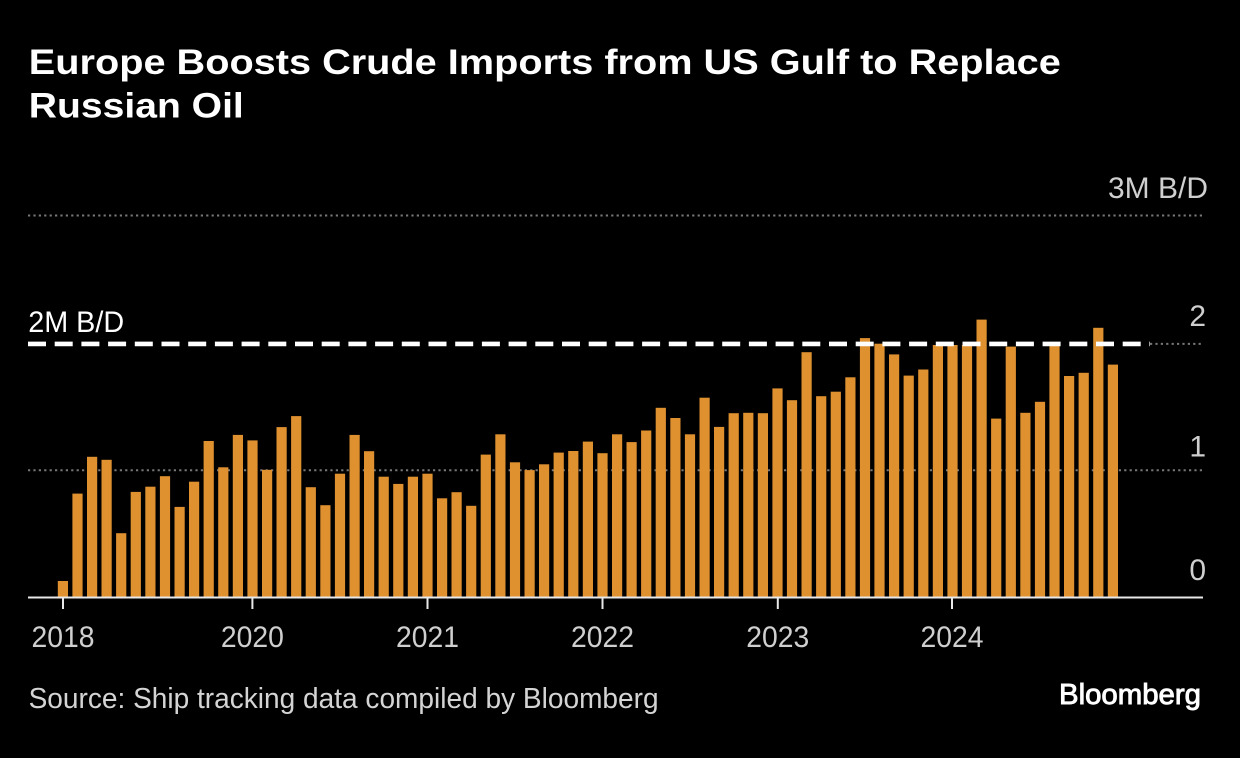  I want to click on svg-text: 3M B/D, so click(1158, 188).